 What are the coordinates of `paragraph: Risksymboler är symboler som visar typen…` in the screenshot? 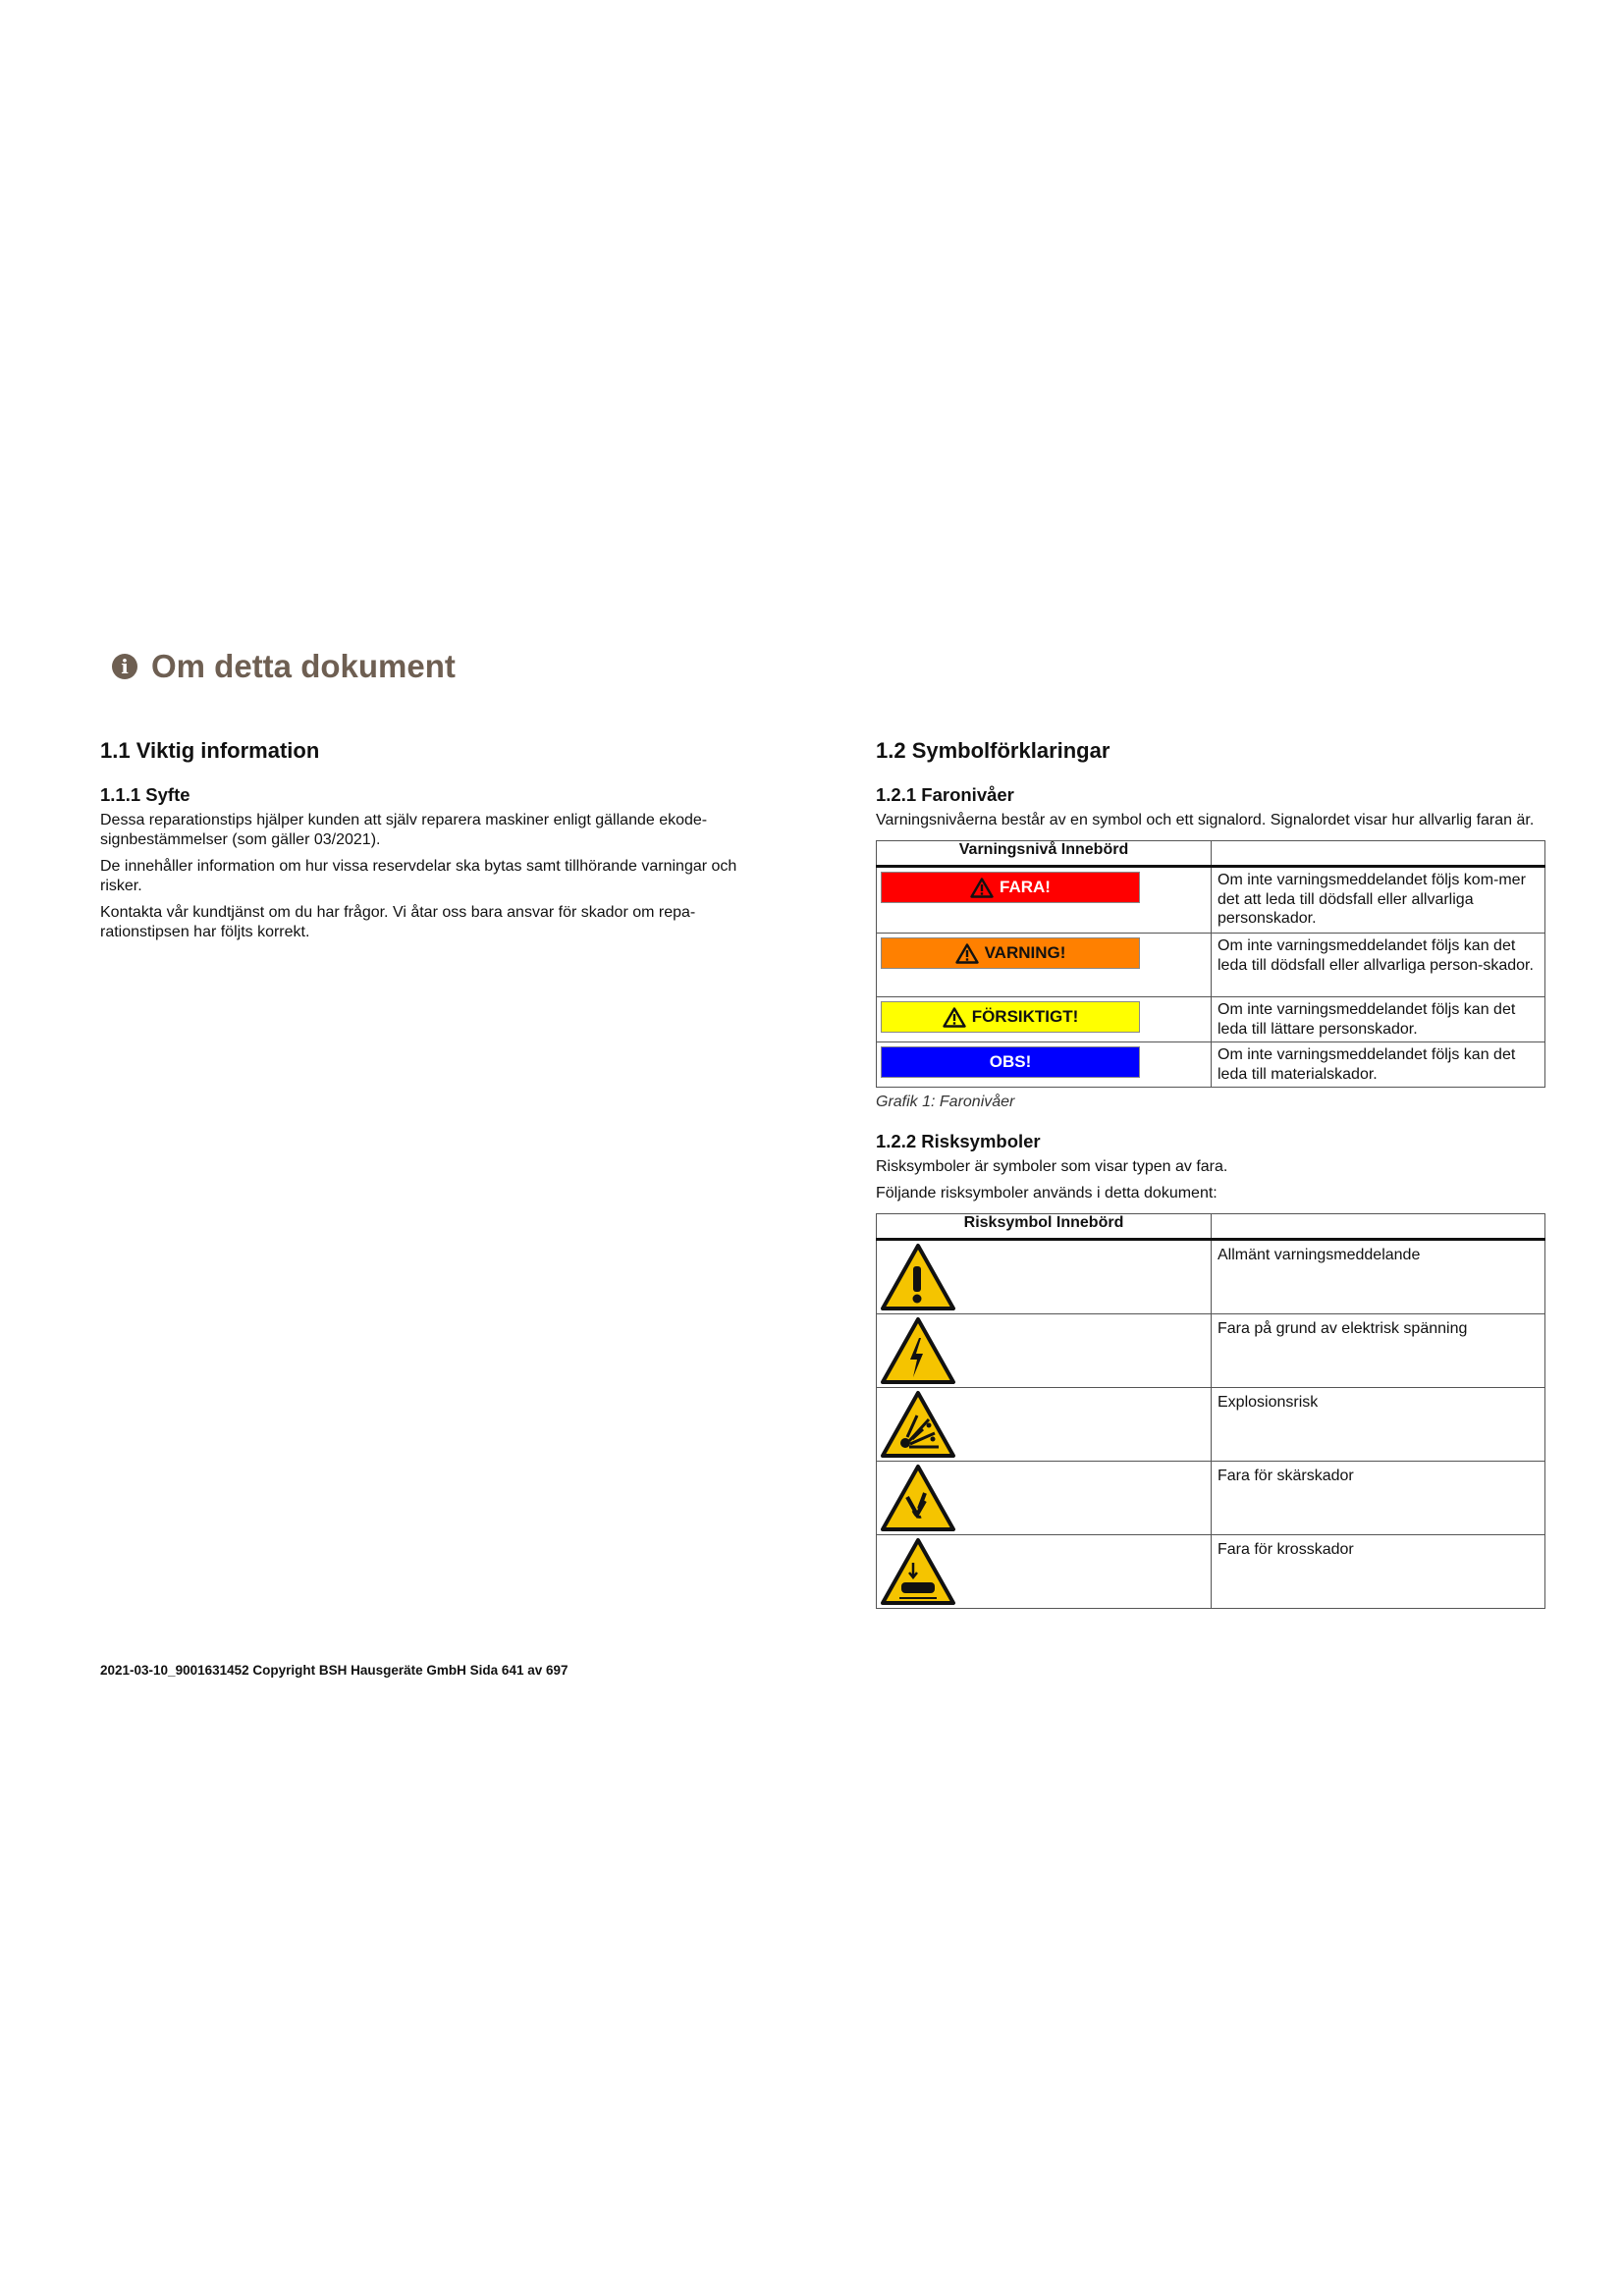 It's located at (1052, 1166).